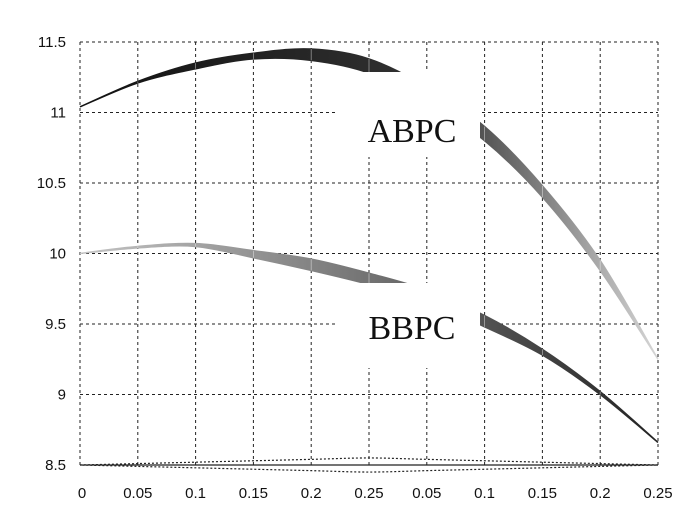 The image size is (700, 529). I want to click on y-tick-label: 11, so click(58, 113).